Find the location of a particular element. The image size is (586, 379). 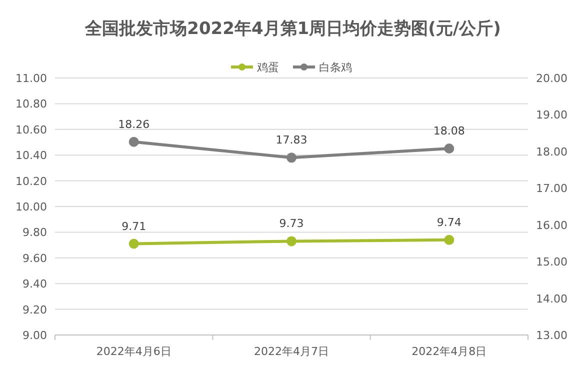

data-label: 18.26 is located at coordinates (134, 124).